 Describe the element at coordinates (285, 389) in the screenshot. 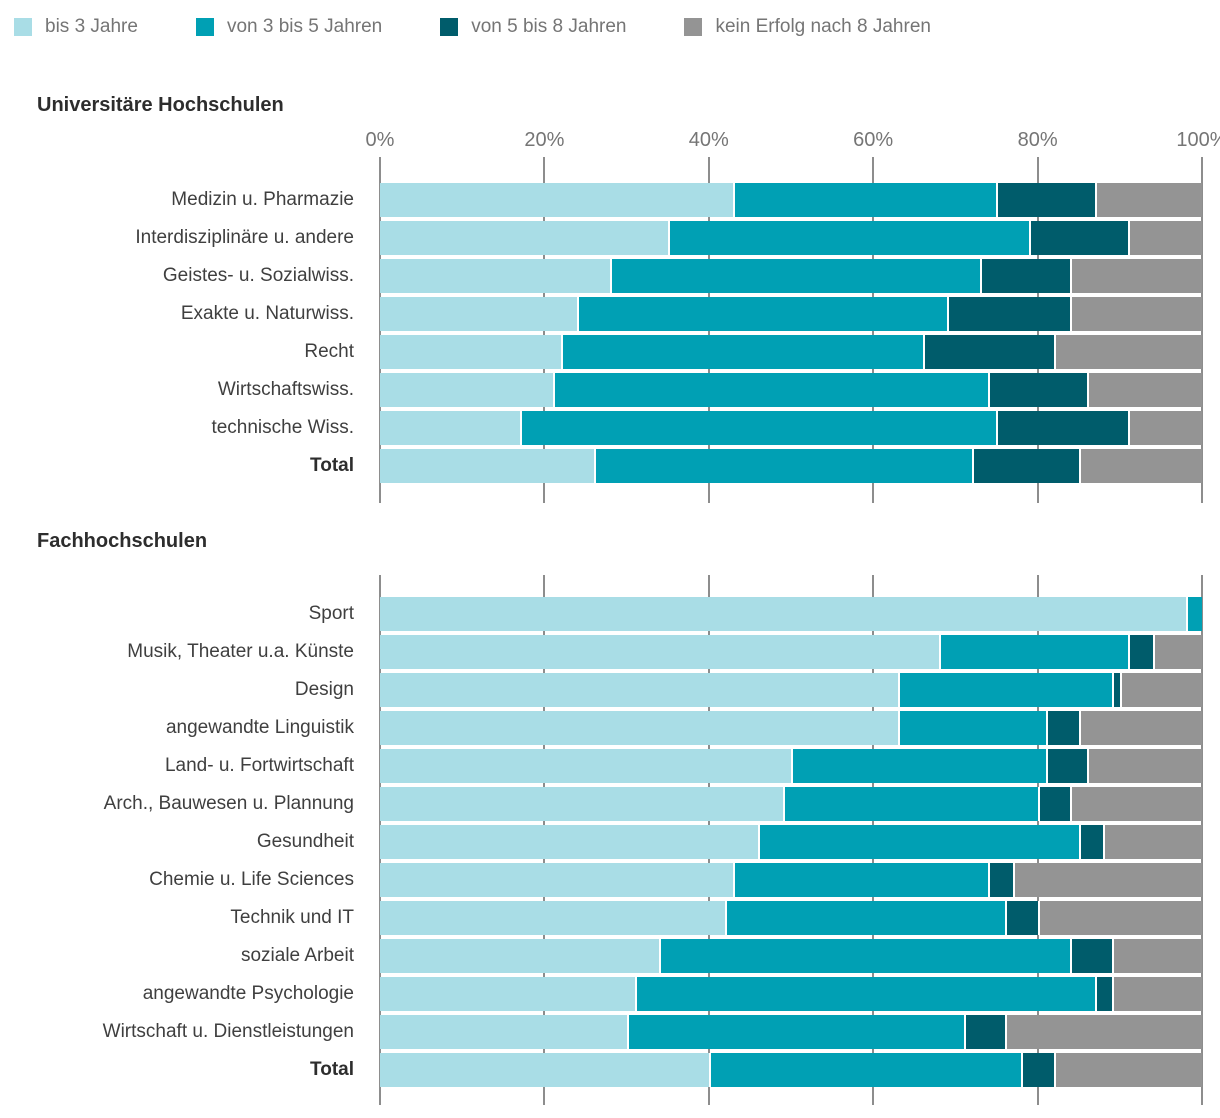

I see `row-label: Wirtschaftswiss.` at that location.